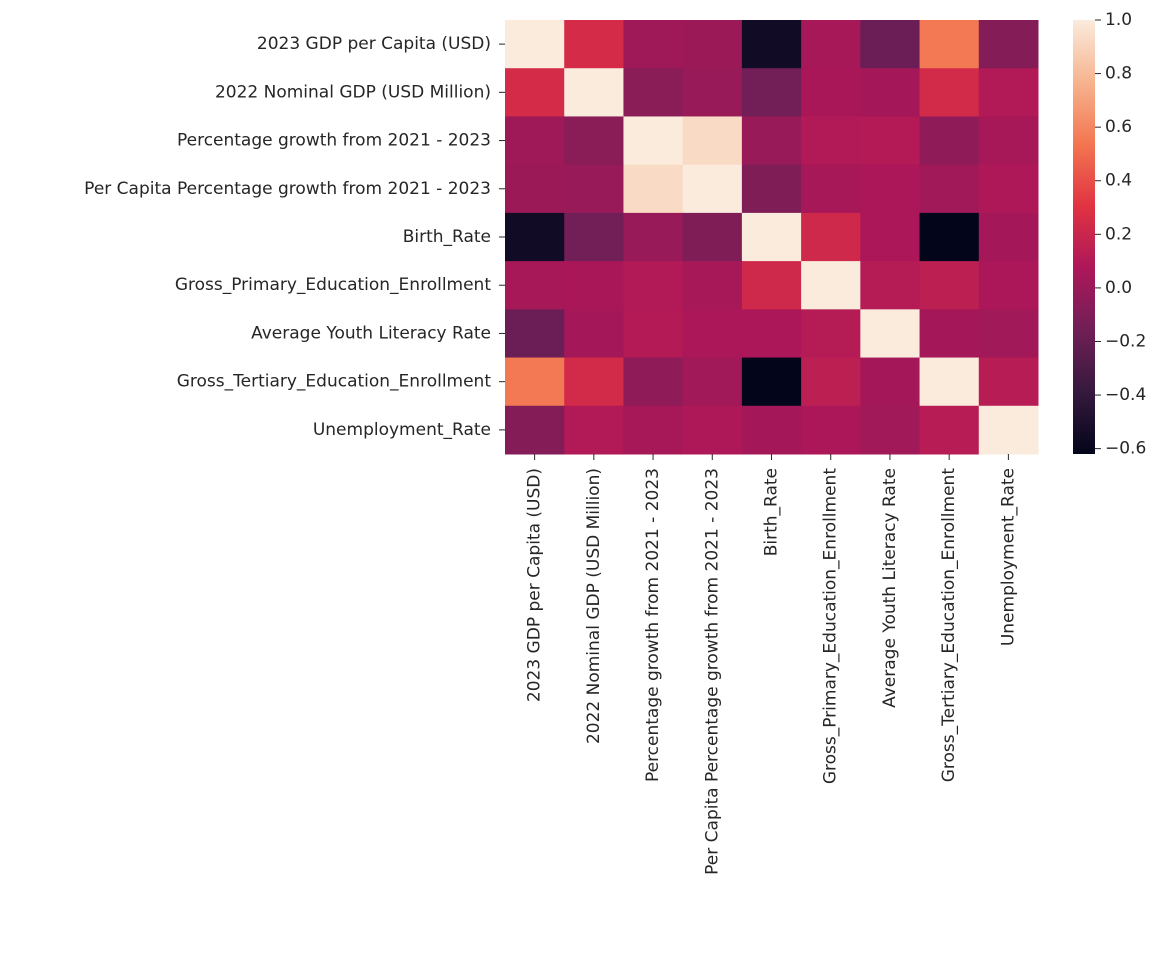 Image resolution: width=1168 pixels, height=977 pixels. I want to click on row-label: 2023 GDP per Capita (USD), so click(374, 44).